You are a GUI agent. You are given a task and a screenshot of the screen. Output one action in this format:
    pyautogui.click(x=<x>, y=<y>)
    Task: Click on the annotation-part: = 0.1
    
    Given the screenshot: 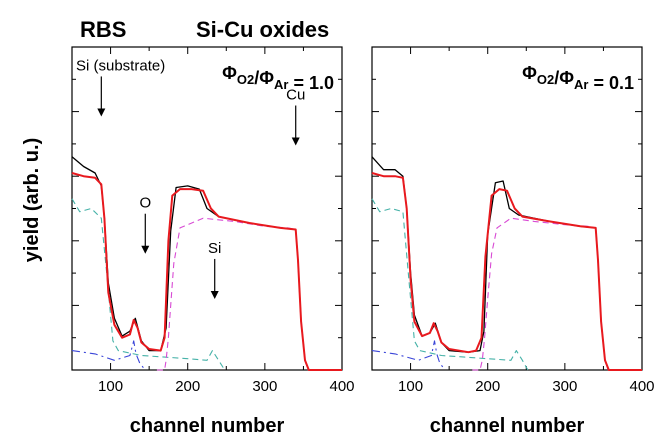 What is the action you would take?
    pyautogui.click(x=611, y=83)
    